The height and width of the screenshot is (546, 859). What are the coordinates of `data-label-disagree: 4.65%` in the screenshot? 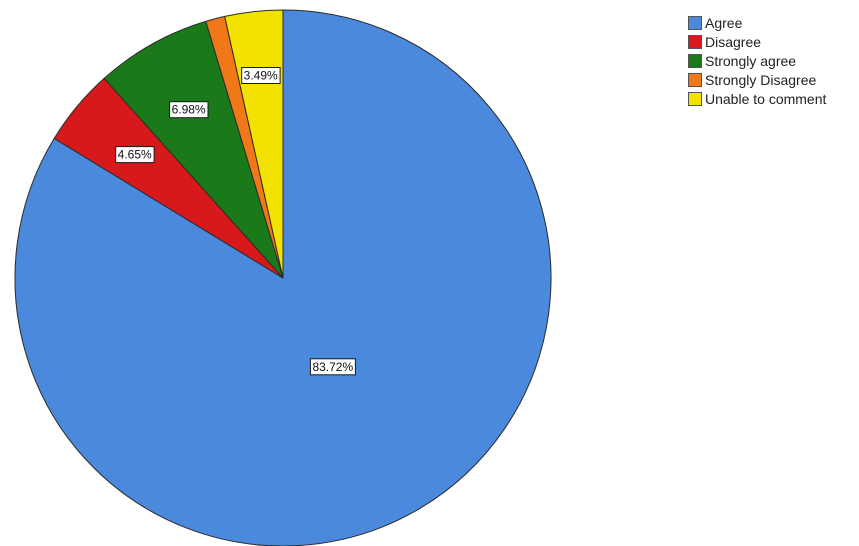 It's located at (135, 155).